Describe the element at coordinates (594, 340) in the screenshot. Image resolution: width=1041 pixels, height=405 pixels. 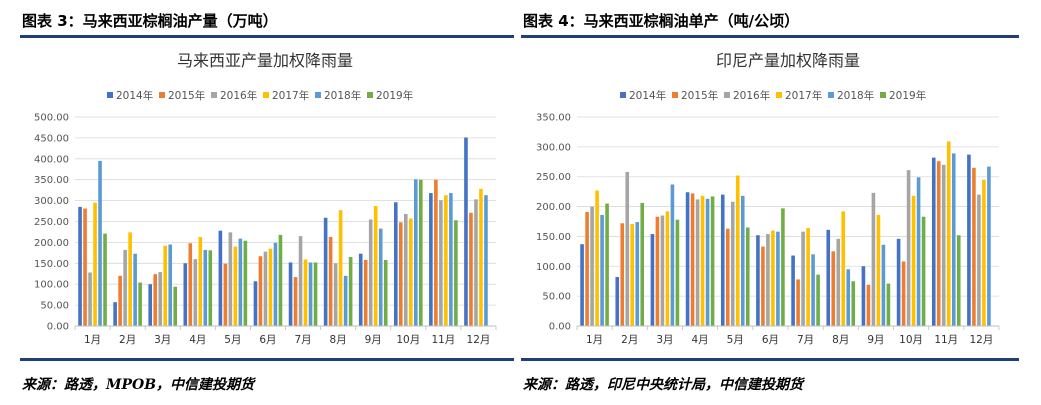
I see `x-tick-label: 1月` at that location.